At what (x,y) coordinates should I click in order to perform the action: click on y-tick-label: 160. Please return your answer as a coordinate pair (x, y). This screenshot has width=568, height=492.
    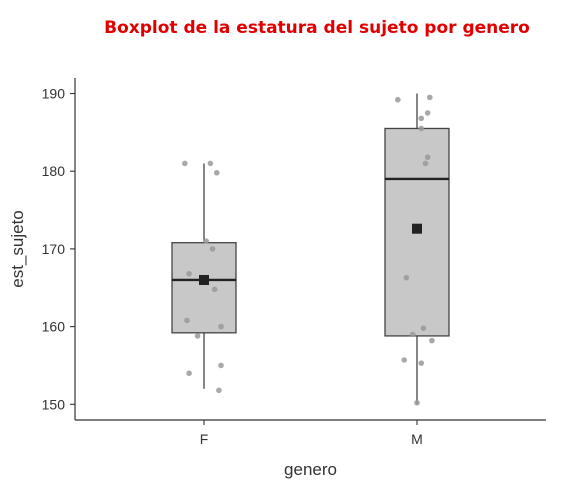
    Looking at the image, I should click on (54, 327).